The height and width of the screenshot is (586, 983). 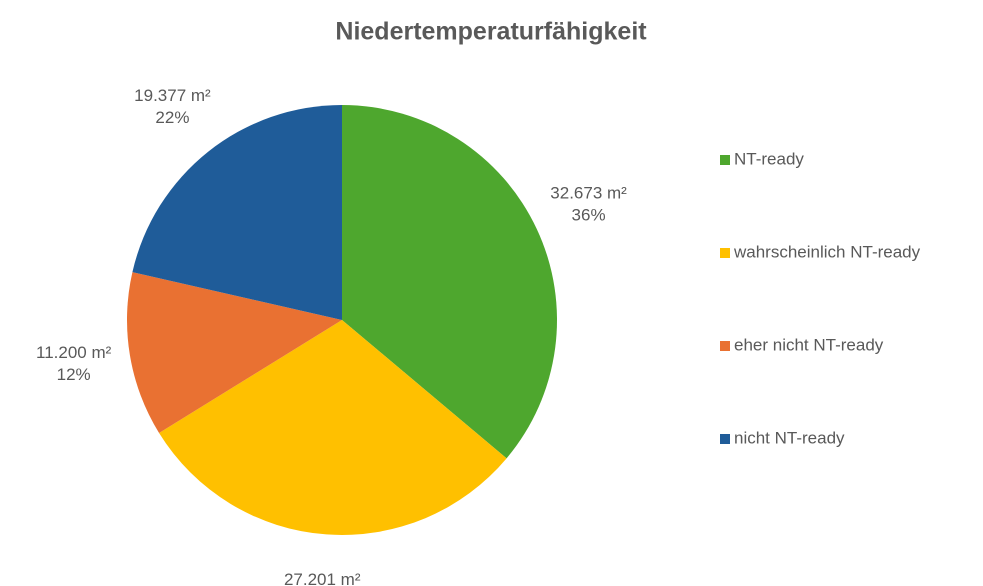 I want to click on data-label: 36%, so click(x=589, y=215).